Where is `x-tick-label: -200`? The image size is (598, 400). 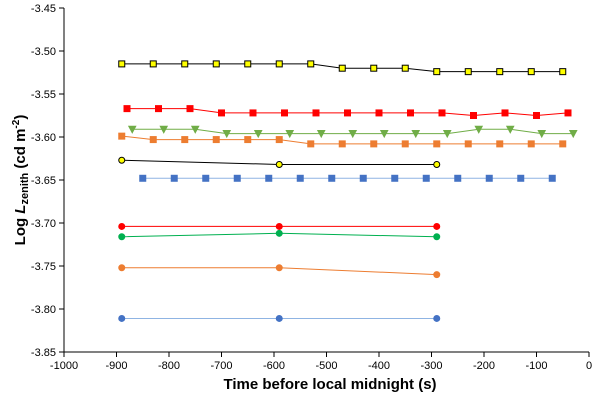
x-tick-label: -200 is located at coordinates (484, 366).